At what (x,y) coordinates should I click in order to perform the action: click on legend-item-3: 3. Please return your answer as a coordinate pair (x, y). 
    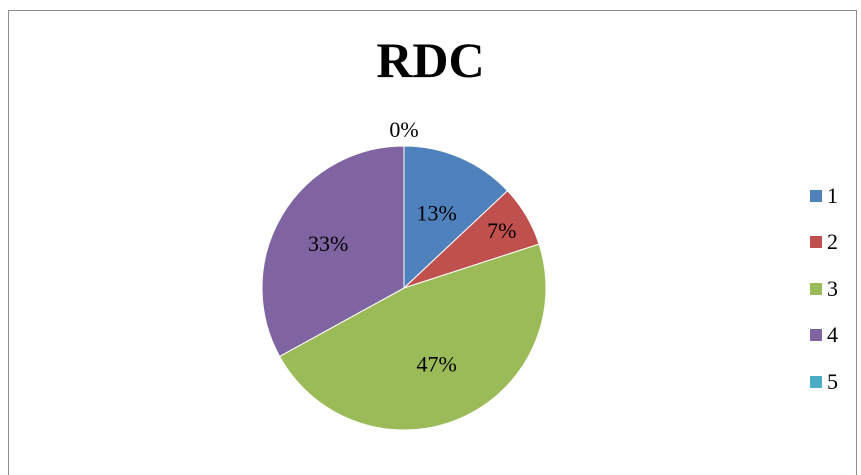
    Looking at the image, I should click on (832, 288).